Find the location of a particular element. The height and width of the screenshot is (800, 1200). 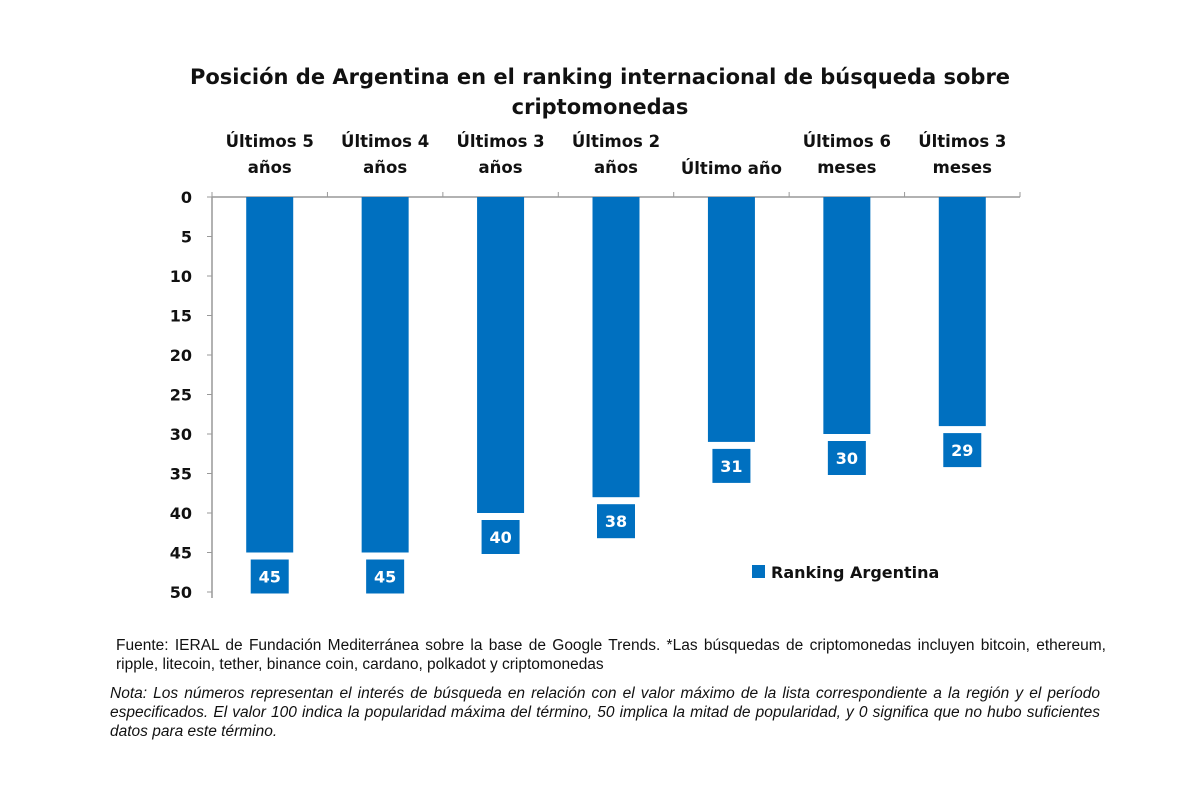

y-tick-label: 0 is located at coordinates (186, 197).